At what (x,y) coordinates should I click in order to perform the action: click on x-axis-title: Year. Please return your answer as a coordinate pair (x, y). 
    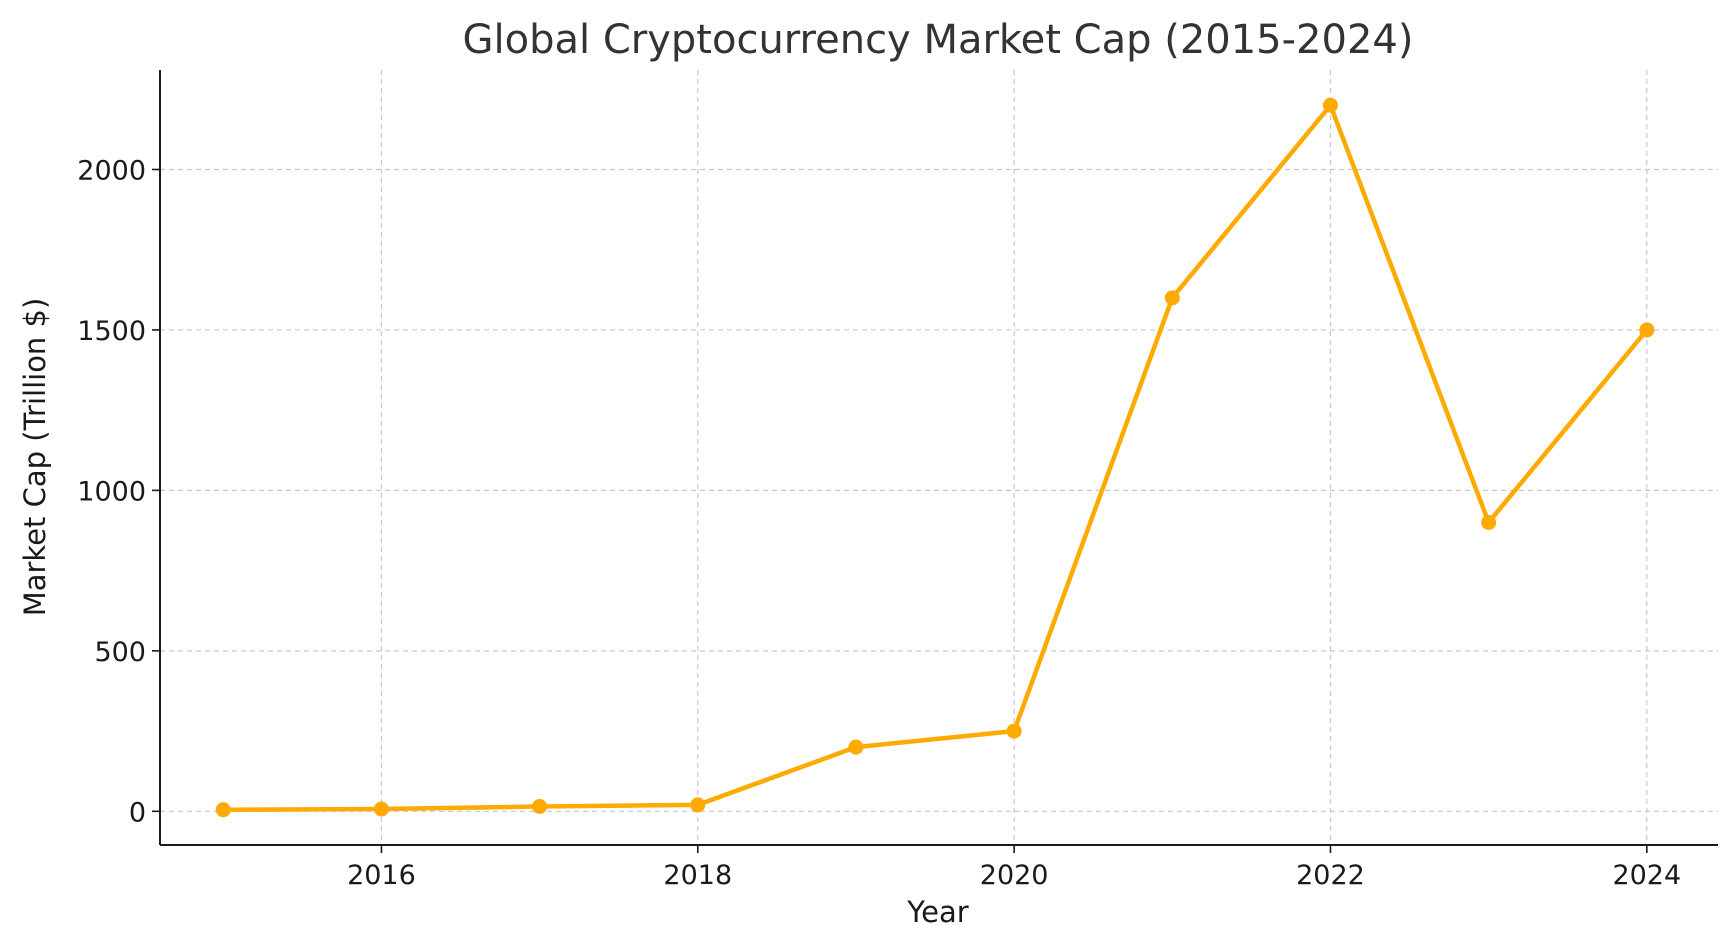
    Looking at the image, I should click on (937, 912).